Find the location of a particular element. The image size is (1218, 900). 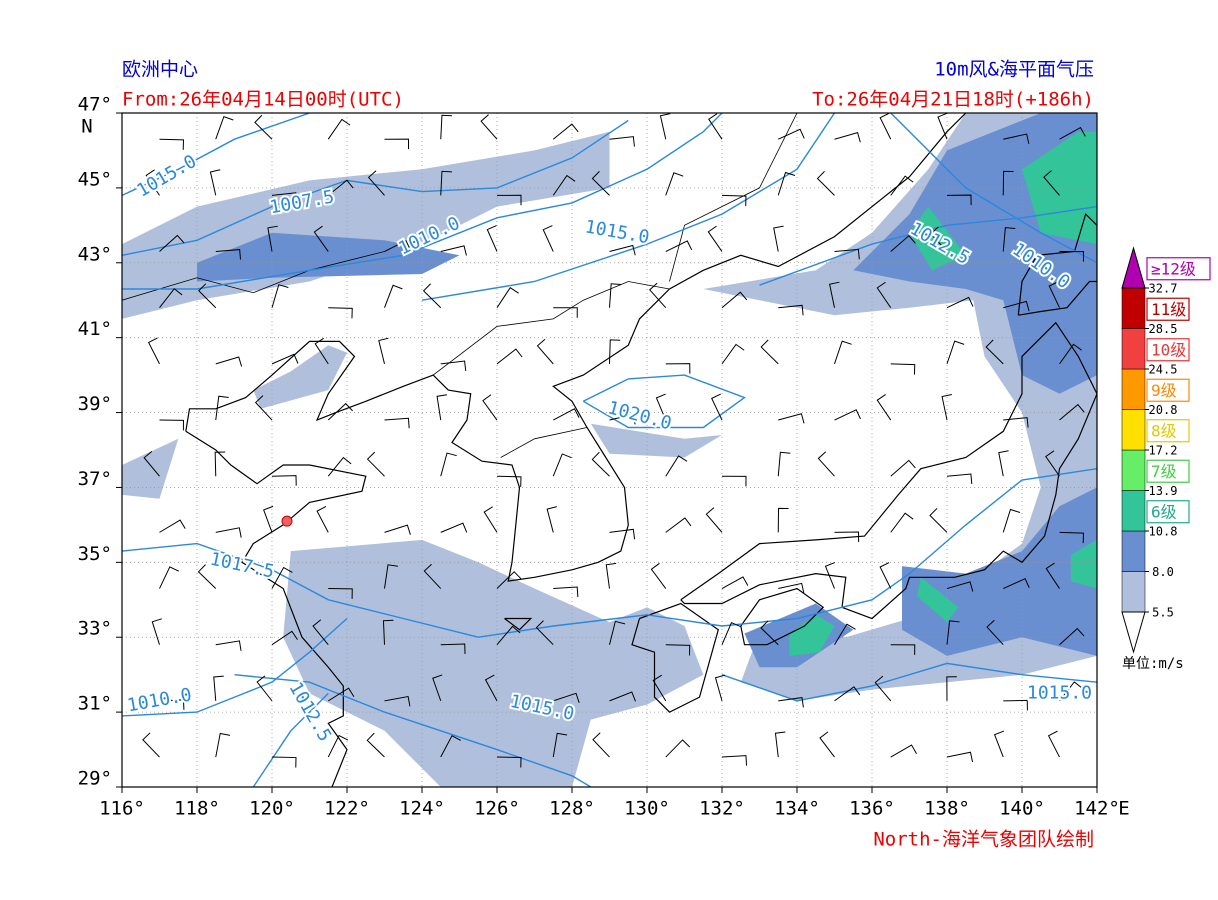

colorbar-tick-label: 5.5 is located at coordinates (1163, 613).